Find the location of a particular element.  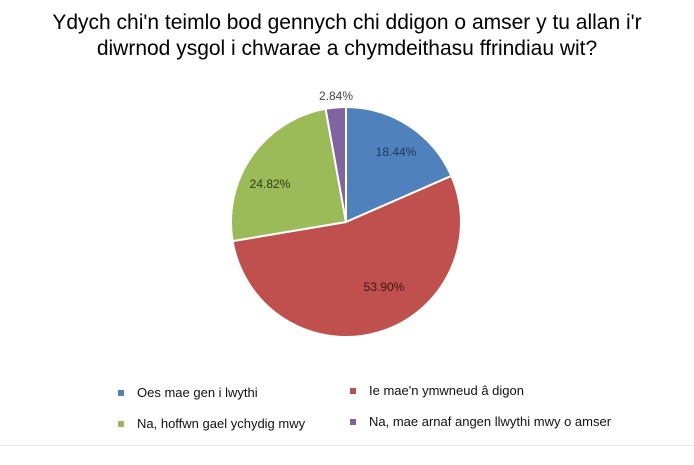

legend-item-oes: Oes mae gen i lwythi is located at coordinates (188, 392).